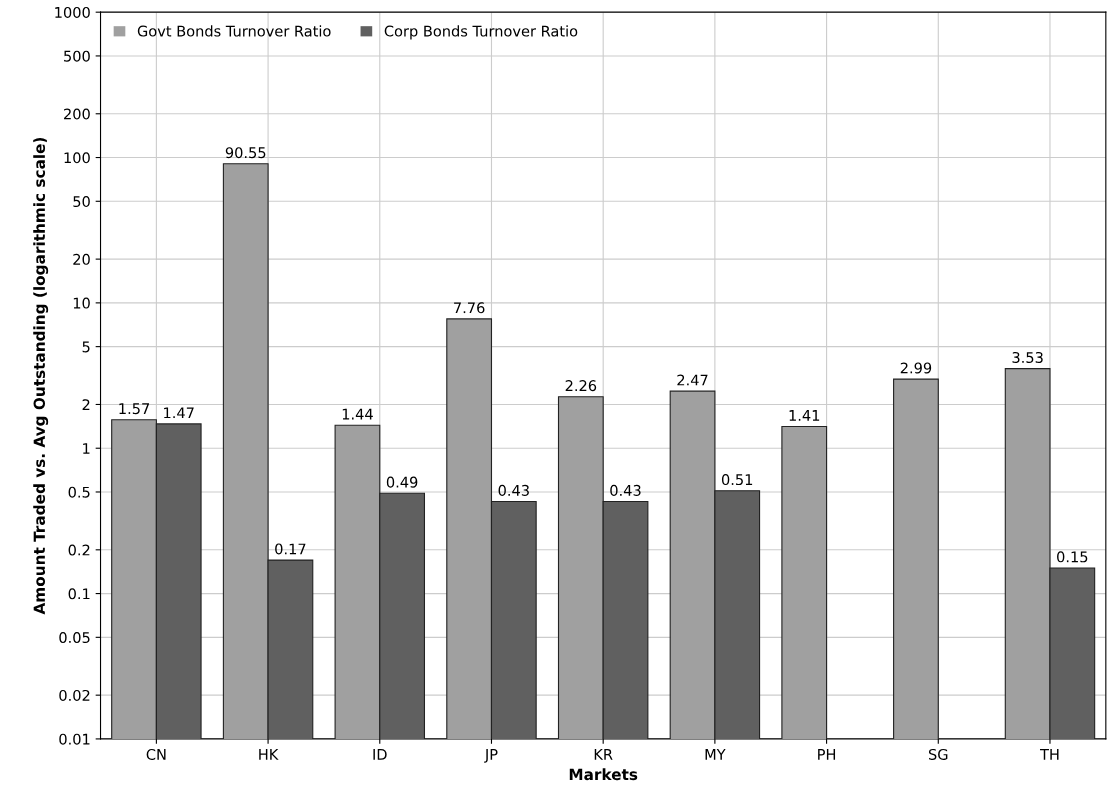 This screenshot has width=1117, height=812. Describe the element at coordinates (81, 303) in the screenshot. I see `y-tick-label: 10` at that location.